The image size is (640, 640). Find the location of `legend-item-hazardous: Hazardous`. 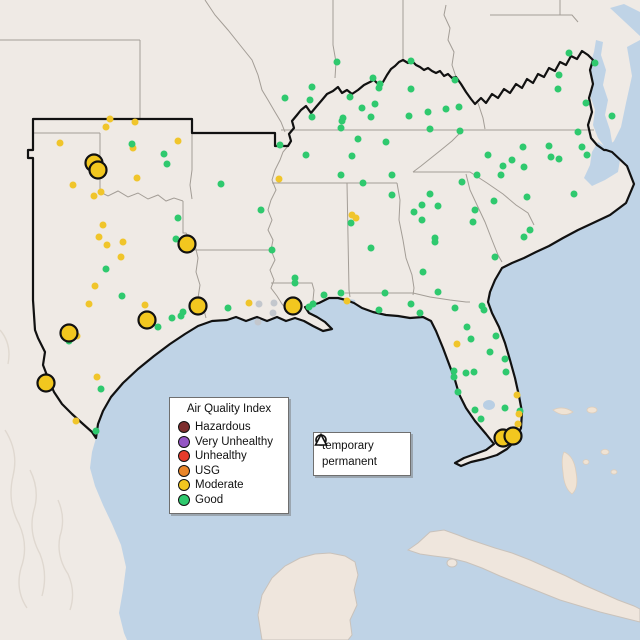

legend-item-hazardous: Hazardous is located at coordinates (233, 427).